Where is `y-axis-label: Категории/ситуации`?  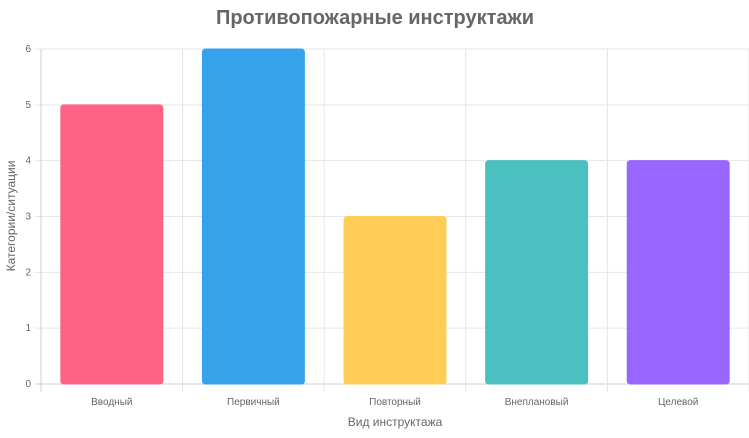
y-axis-label: Категории/ситуации is located at coordinates (11, 216).